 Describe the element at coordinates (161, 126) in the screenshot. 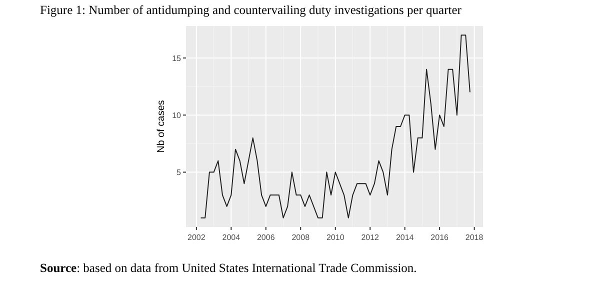

I see `y-axis-title: Nb of cases` at that location.